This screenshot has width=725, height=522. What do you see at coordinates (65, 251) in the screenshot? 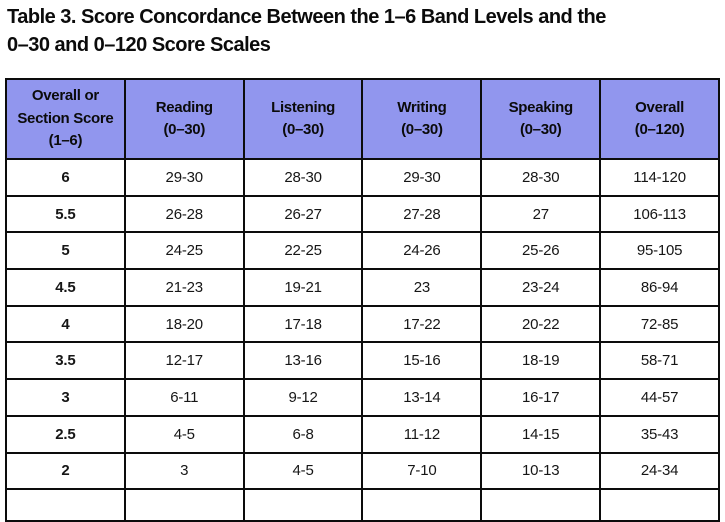
I see `band-cell: 5` at bounding box center [65, 251].